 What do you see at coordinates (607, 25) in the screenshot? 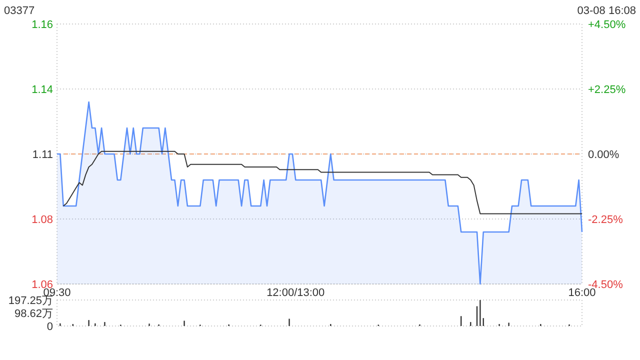
I see `y2-tick-label: +4.50%` at bounding box center [607, 25].